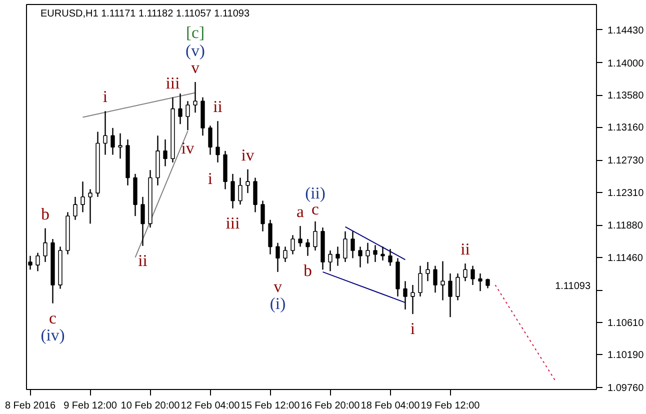  I want to click on annotation: (iv), so click(52, 334).